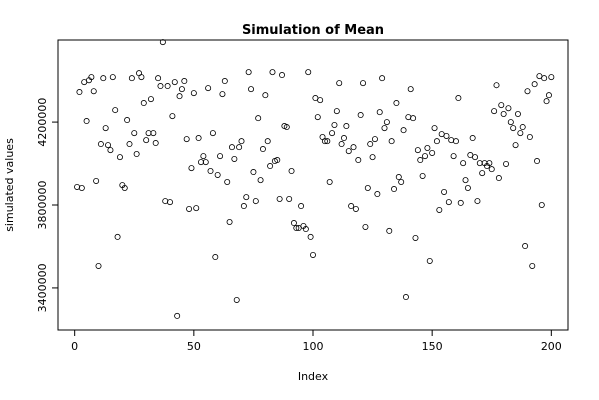 This screenshot has height=400, width=599. I want to click on x-axis-label: Index, so click(313, 376).